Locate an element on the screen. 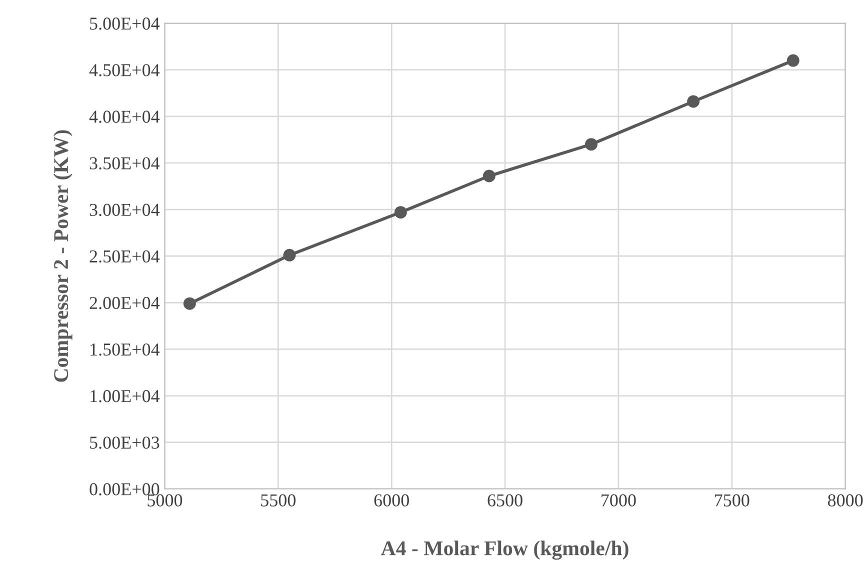 The width and height of the screenshot is (867, 582). y-tick-label: 5.00E+04 is located at coordinates (125, 24).